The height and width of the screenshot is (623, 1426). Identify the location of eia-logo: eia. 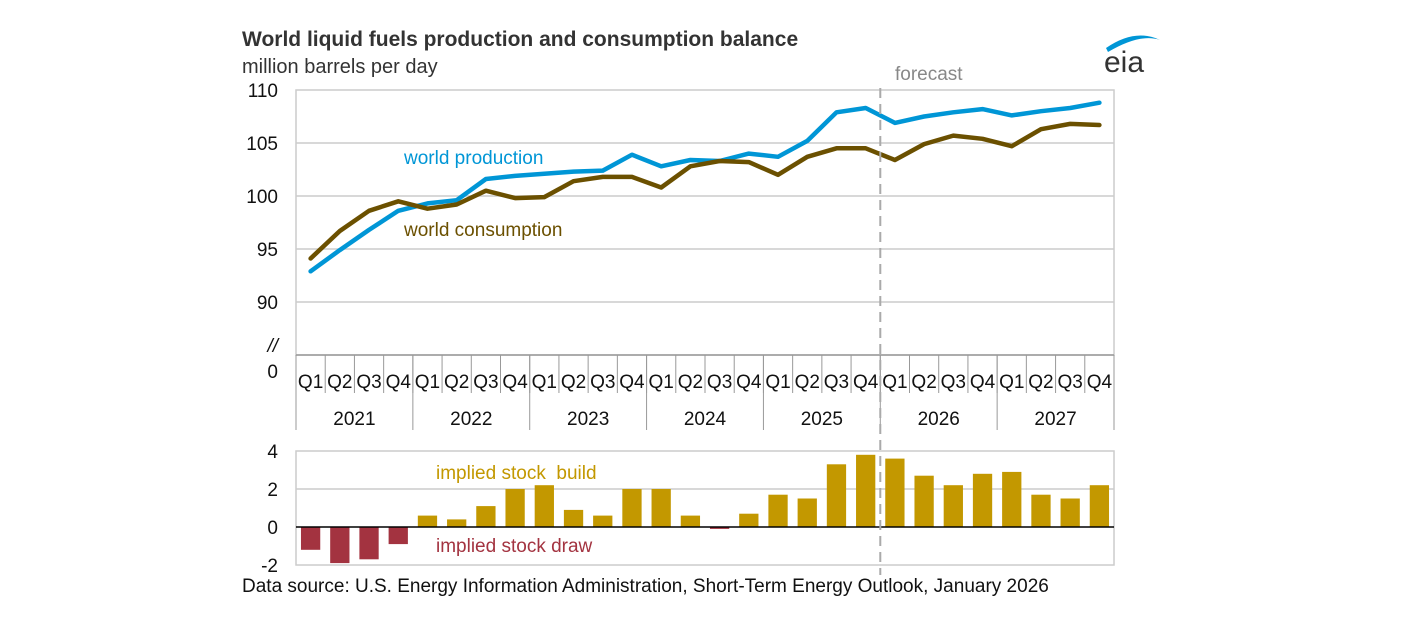
(1132, 57).